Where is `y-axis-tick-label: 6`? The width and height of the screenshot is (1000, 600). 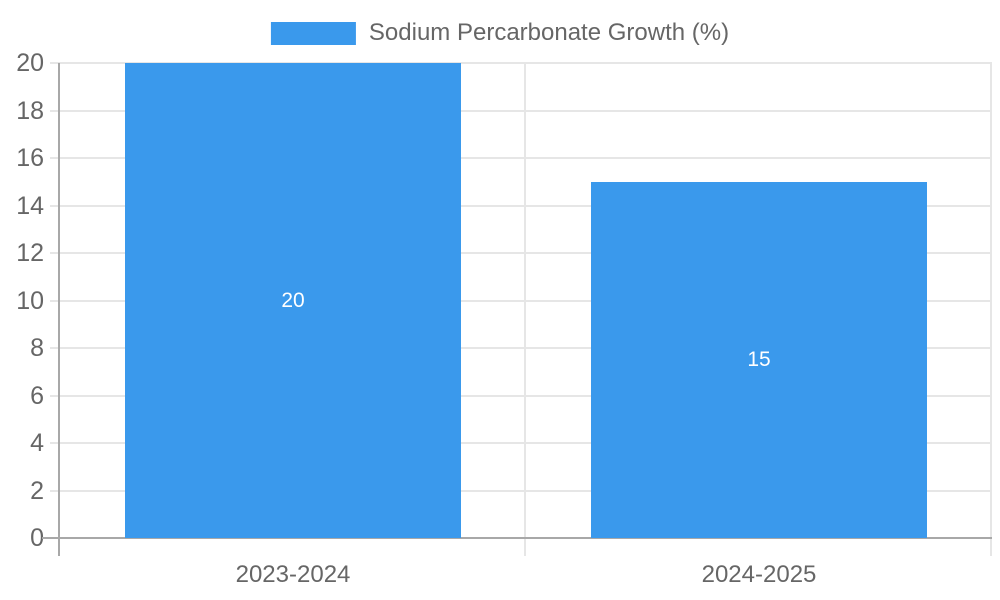 y-axis-tick-label: 6 is located at coordinates (37, 395).